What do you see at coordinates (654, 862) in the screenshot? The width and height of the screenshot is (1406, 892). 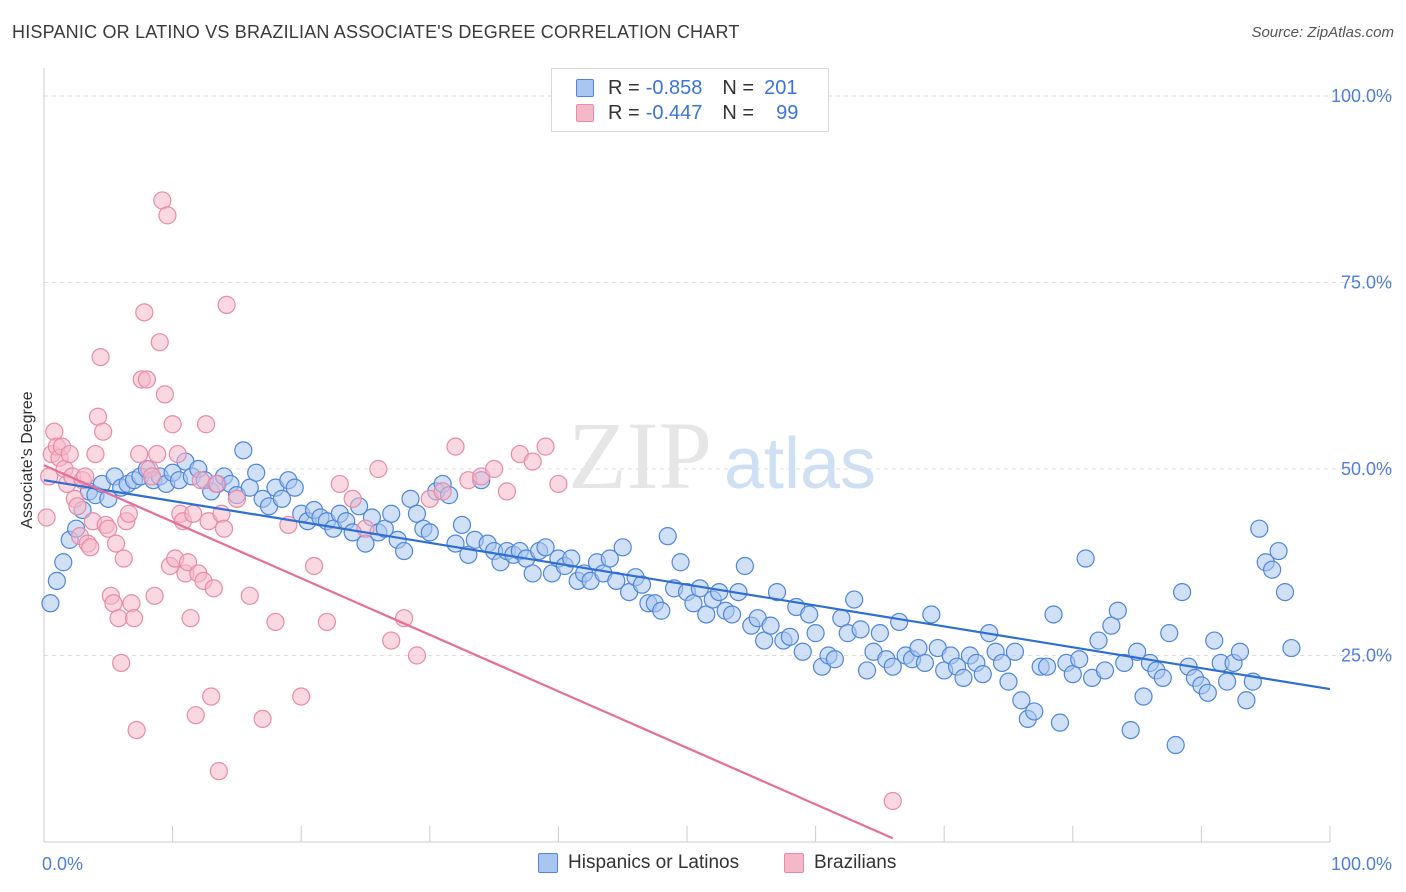 I see `bottom-legend-label-hispanics: Hispanics or Latinos` at bounding box center [654, 862].